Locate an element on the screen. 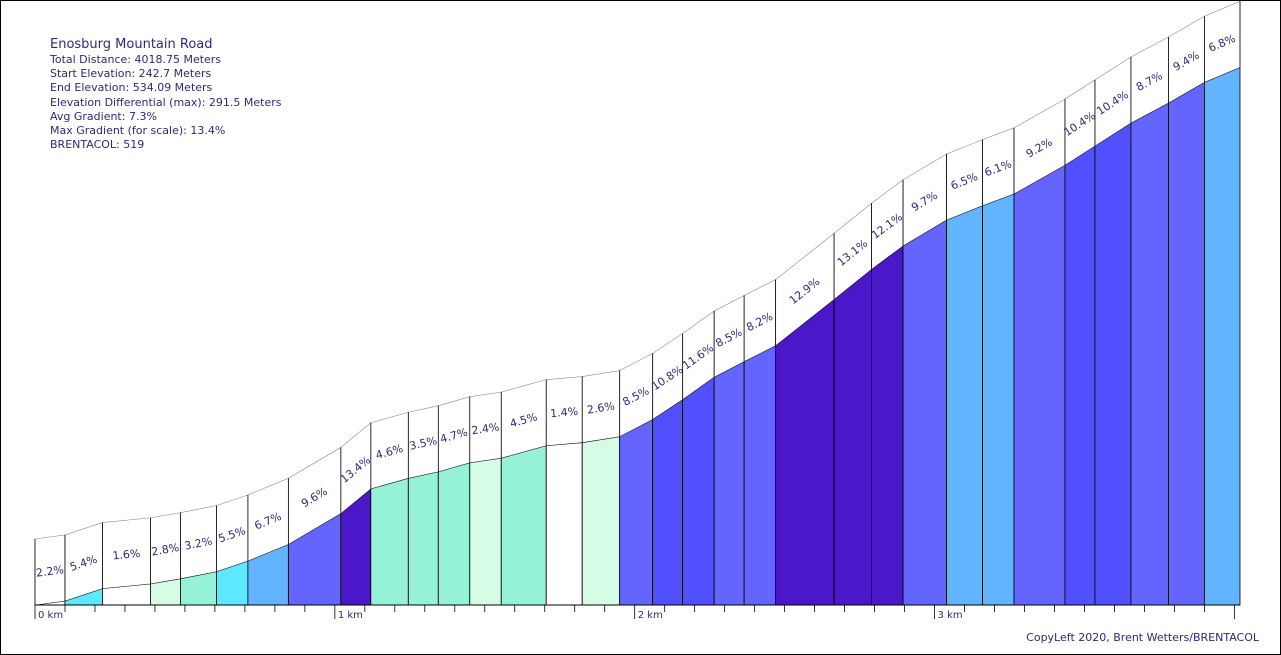 The width and height of the screenshot is (1281, 655). gradient-label-5: 3.2% is located at coordinates (198, 544).